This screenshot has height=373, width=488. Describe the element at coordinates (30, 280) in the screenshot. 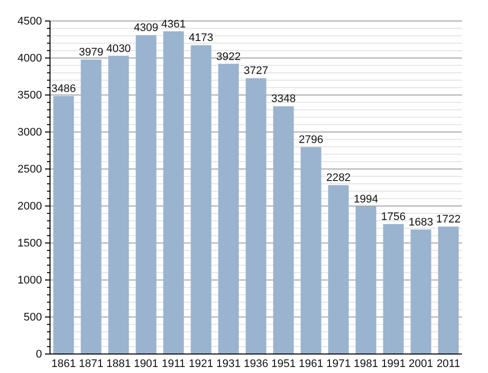

I see `y-tick-label: 1000` at that location.